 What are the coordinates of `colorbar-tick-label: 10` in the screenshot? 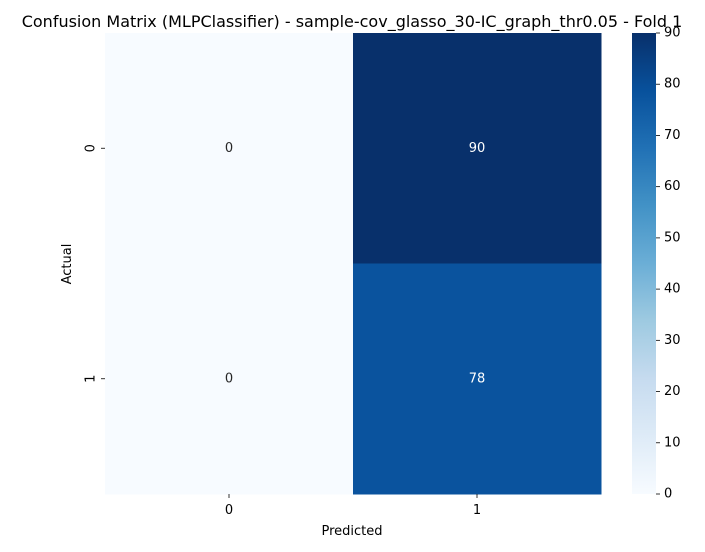 It's located at (672, 442).